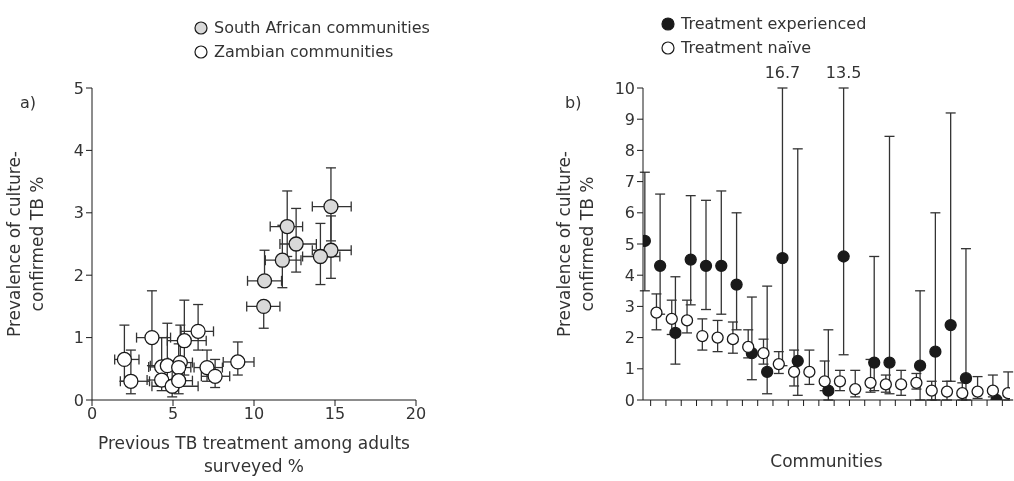  I want to click on x-axis-title: Previous TB treatment among adults surveyed %, so click(254, 455).